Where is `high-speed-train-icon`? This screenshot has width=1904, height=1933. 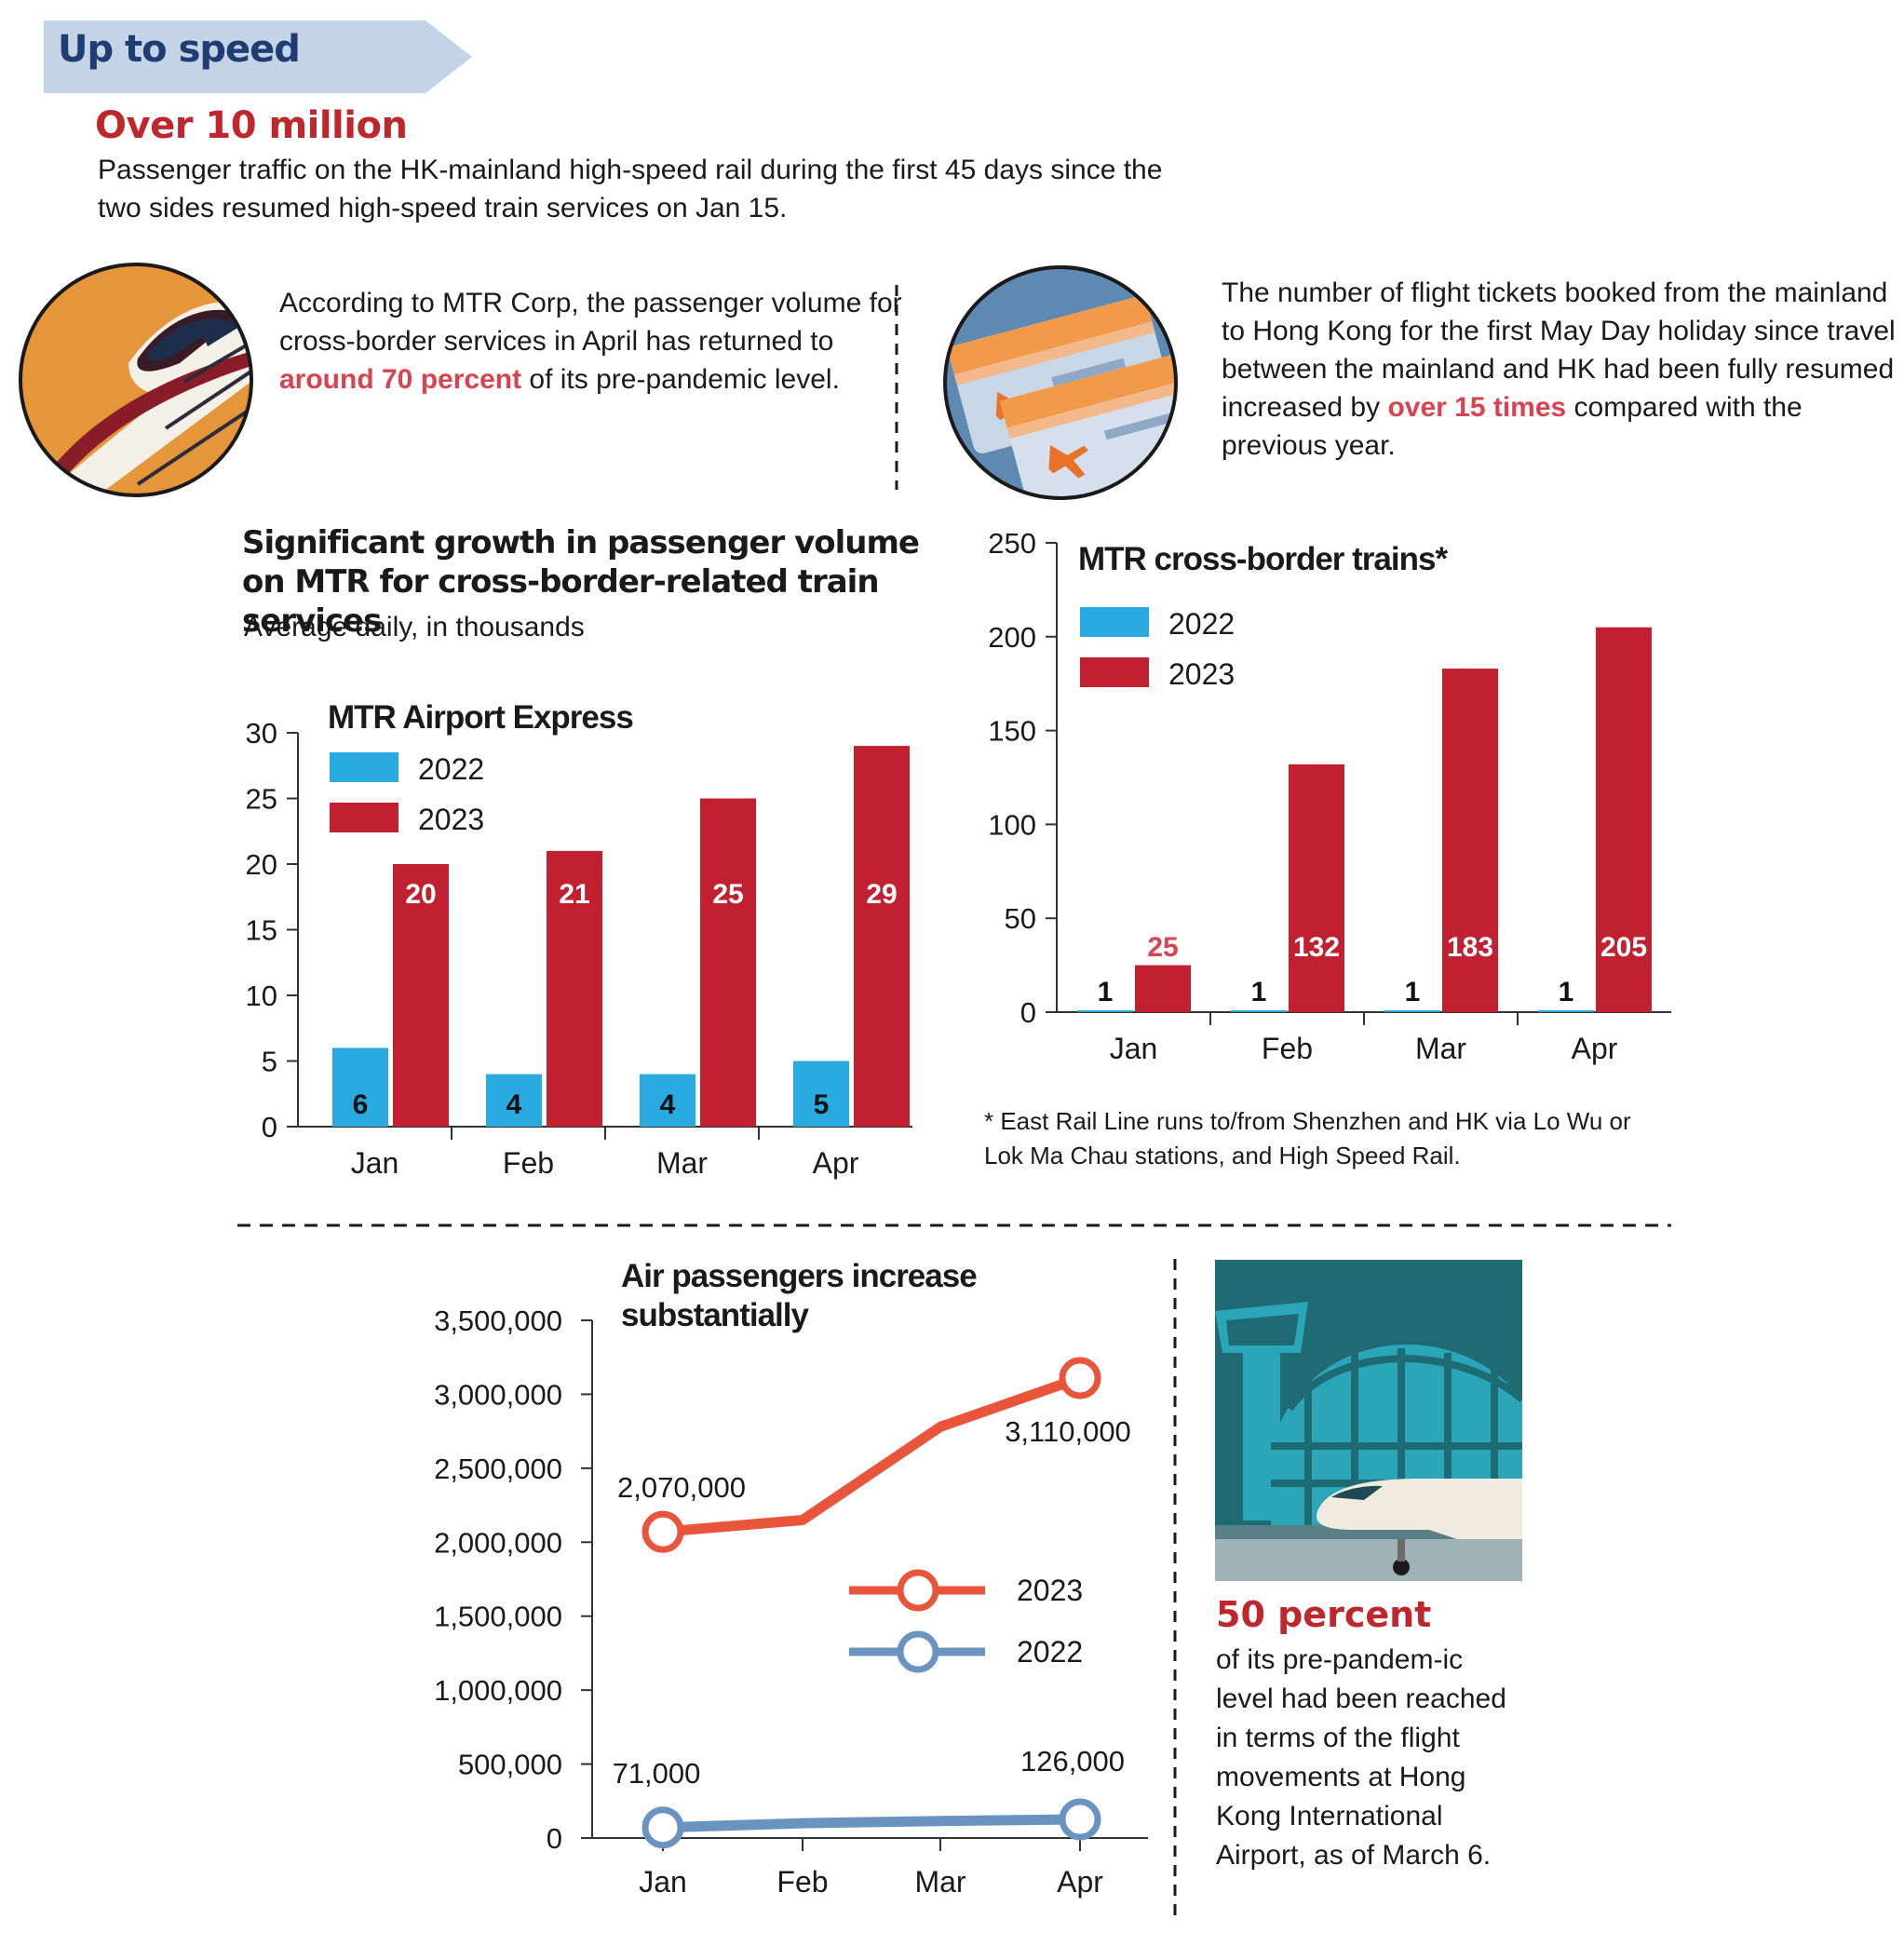 high-speed-train-icon is located at coordinates (136, 380).